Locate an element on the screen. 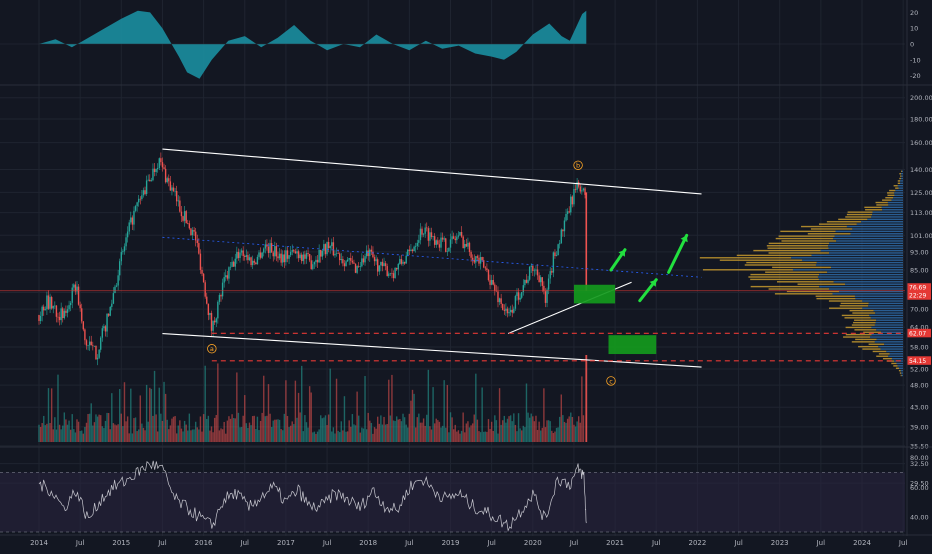 The image size is (932, 554). x-tick-label: 2018 is located at coordinates (368, 543).